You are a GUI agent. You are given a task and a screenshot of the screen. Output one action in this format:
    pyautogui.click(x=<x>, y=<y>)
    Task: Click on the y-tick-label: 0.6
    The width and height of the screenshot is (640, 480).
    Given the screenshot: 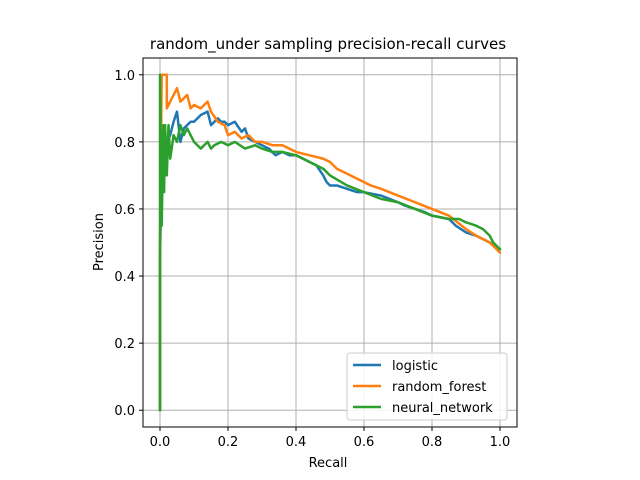 What is the action you would take?
    pyautogui.click(x=124, y=210)
    